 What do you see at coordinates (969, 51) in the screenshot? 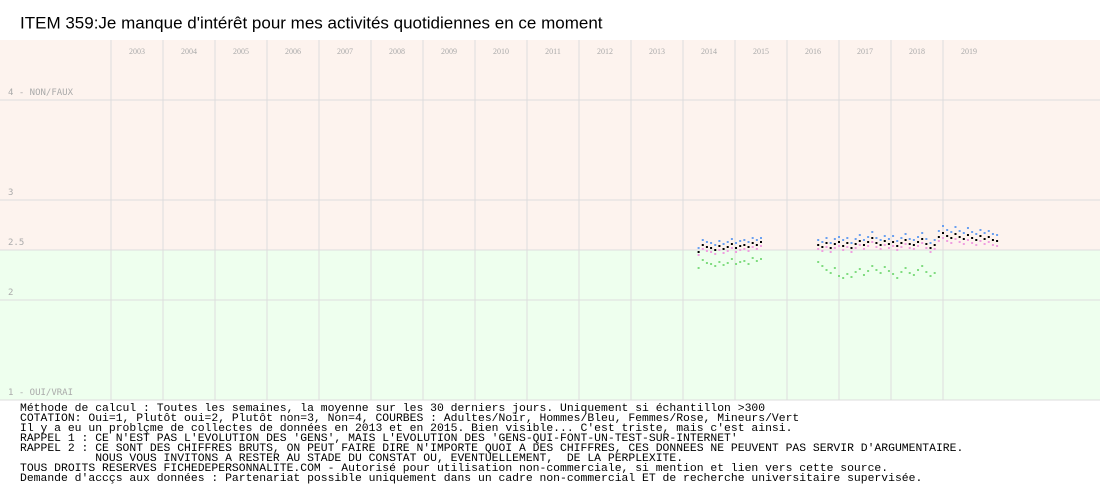
I see `x-tick-label: 2019` at bounding box center [969, 51].